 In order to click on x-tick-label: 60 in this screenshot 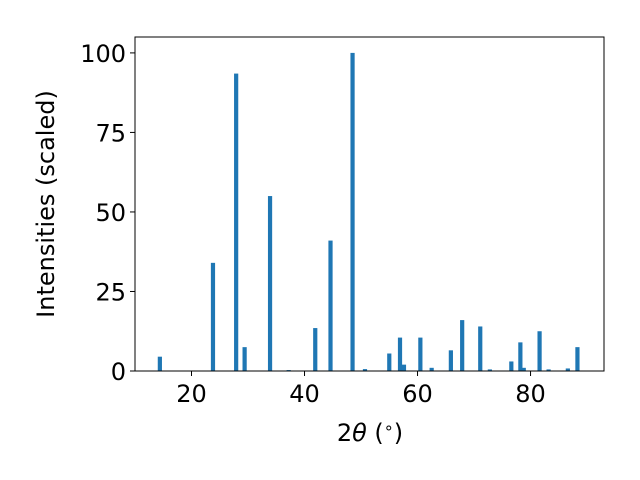, I will do `click(417, 394)`.